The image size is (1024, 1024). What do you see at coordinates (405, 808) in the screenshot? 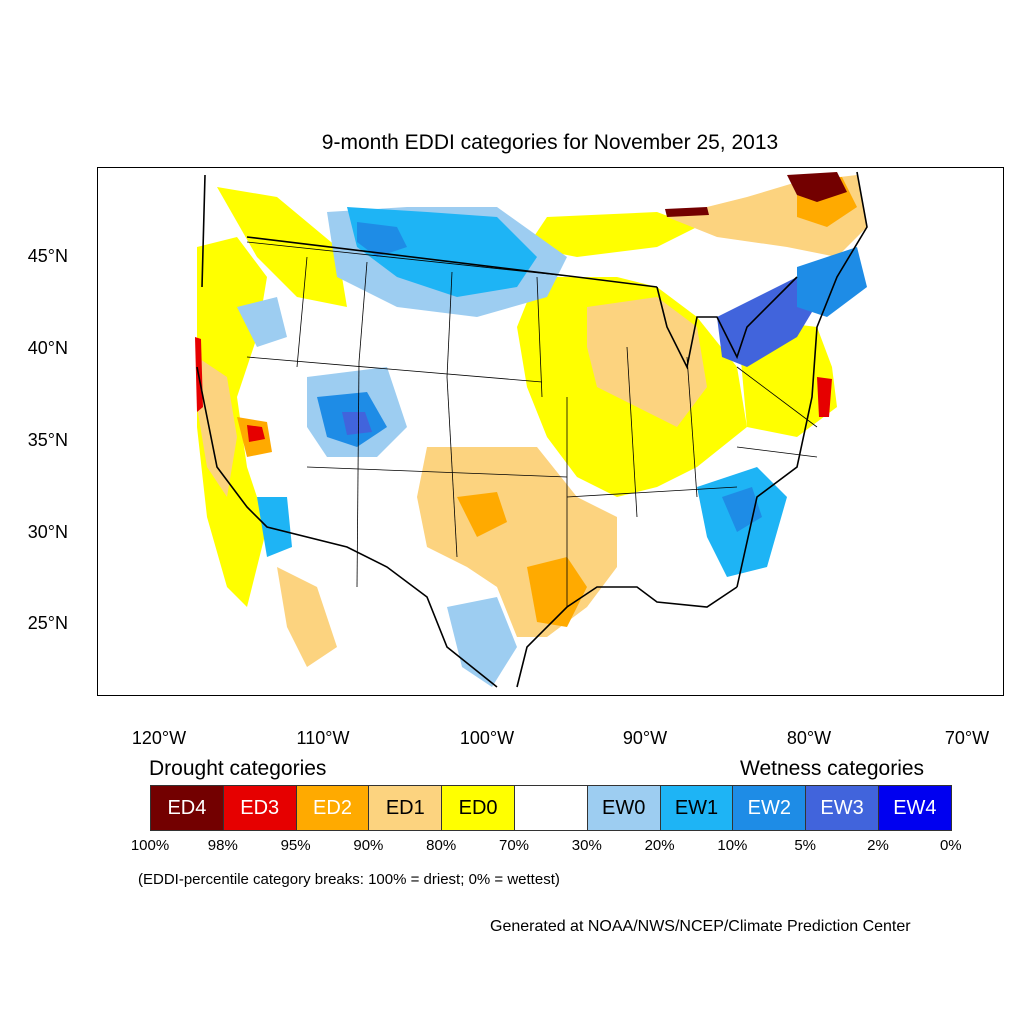
I see `legend-box-ed1: ED1` at bounding box center [405, 808].